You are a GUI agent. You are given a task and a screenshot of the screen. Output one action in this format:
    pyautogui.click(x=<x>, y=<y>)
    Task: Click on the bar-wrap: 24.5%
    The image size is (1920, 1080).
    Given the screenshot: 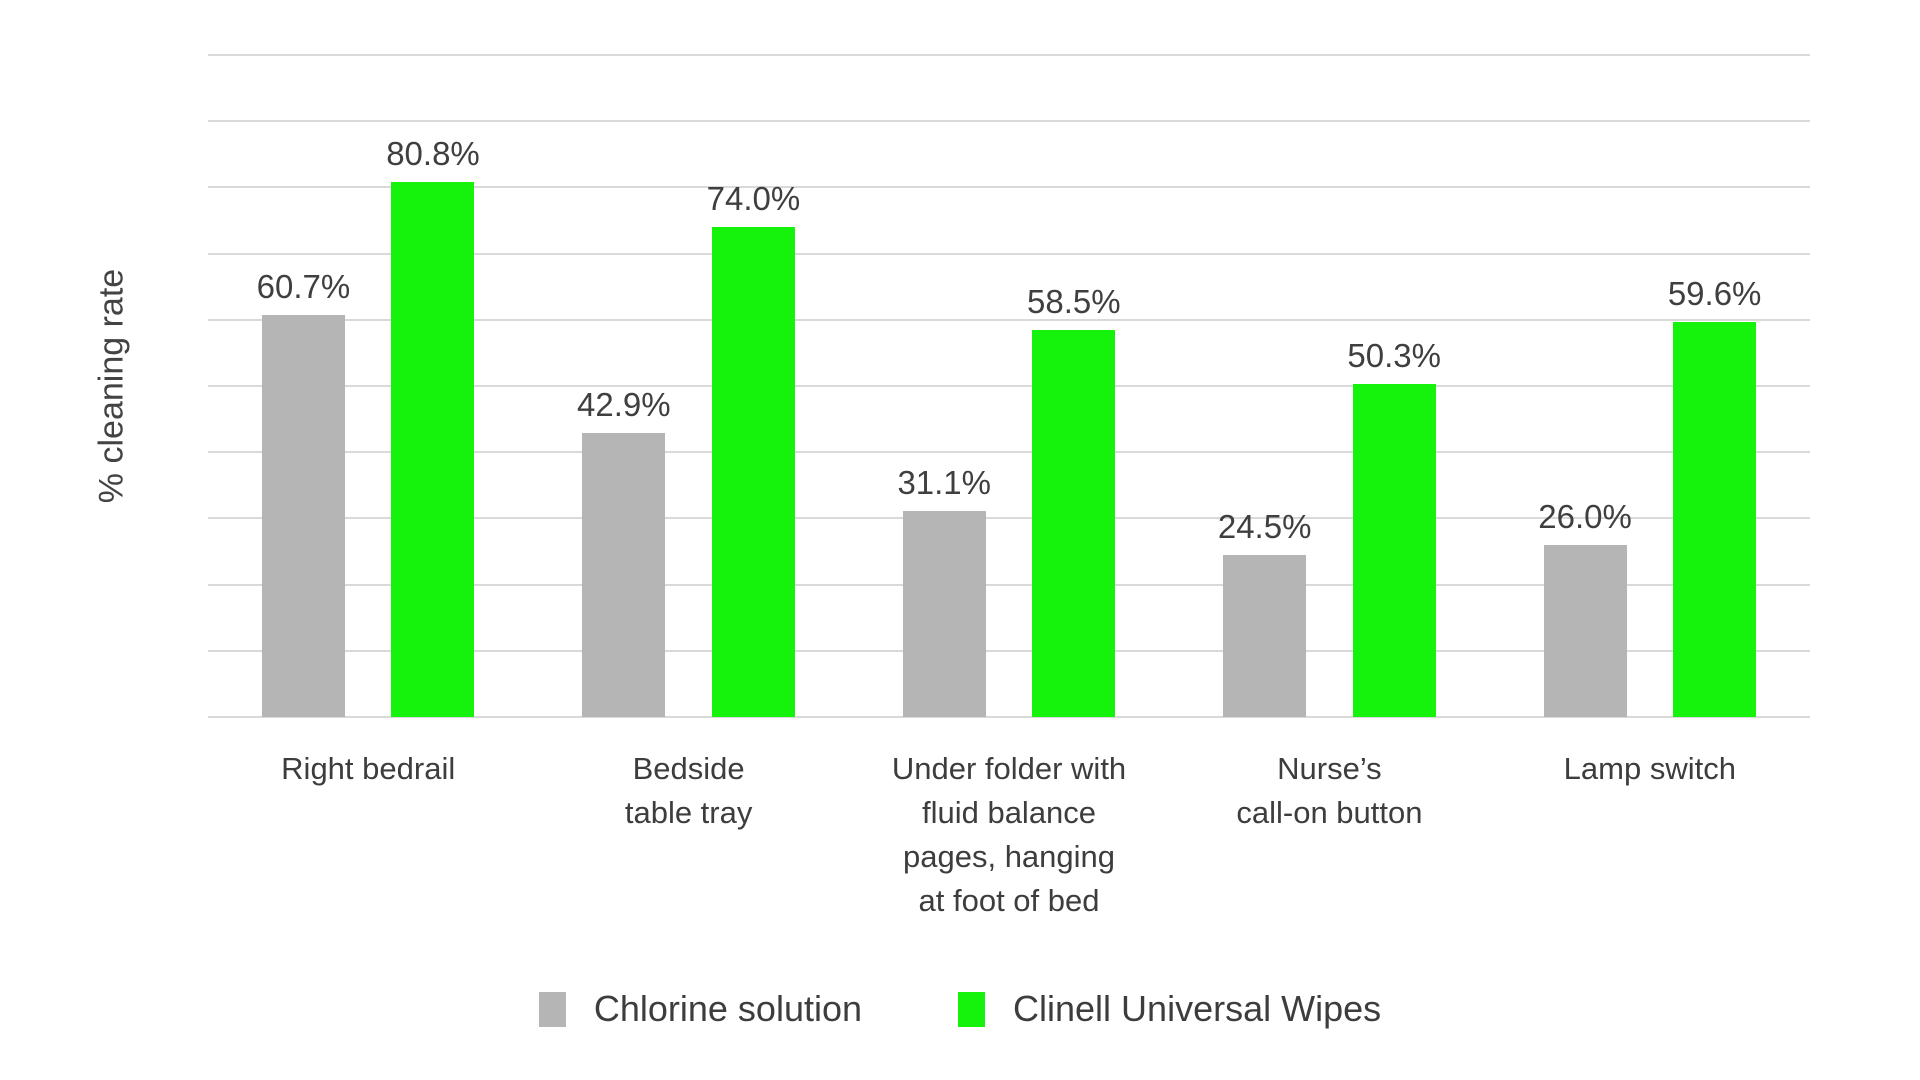 What is the action you would take?
    pyautogui.click(x=1264, y=612)
    